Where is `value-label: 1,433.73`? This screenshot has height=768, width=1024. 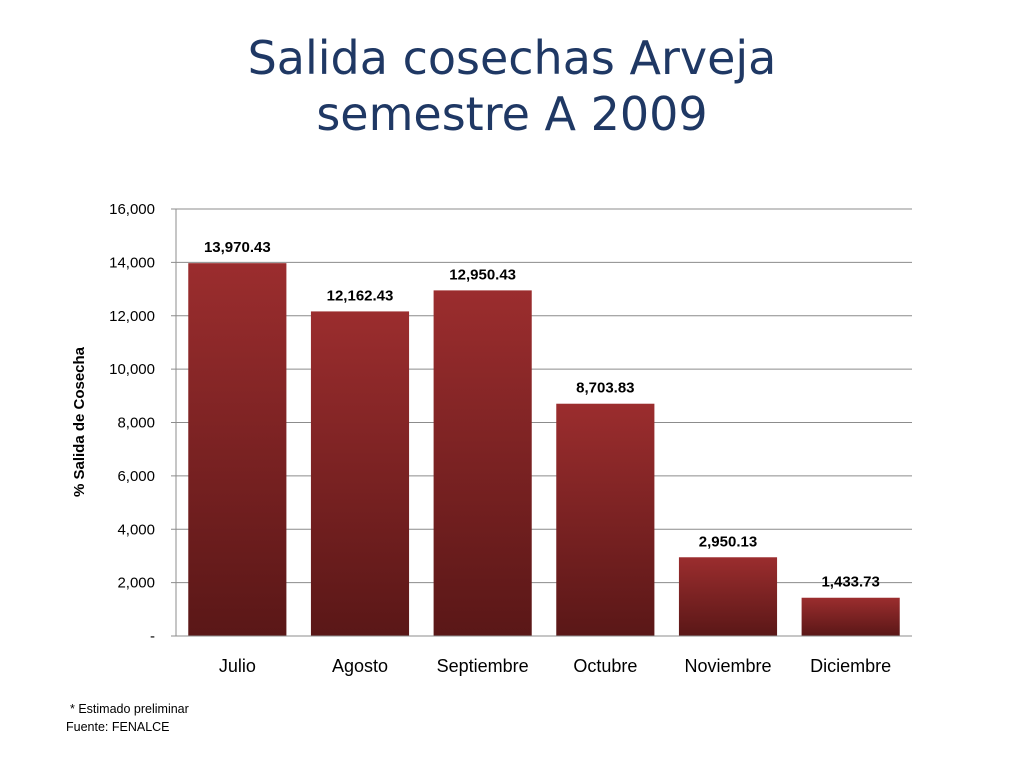 value-label: 1,433.73 is located at coordinates (850, 582).